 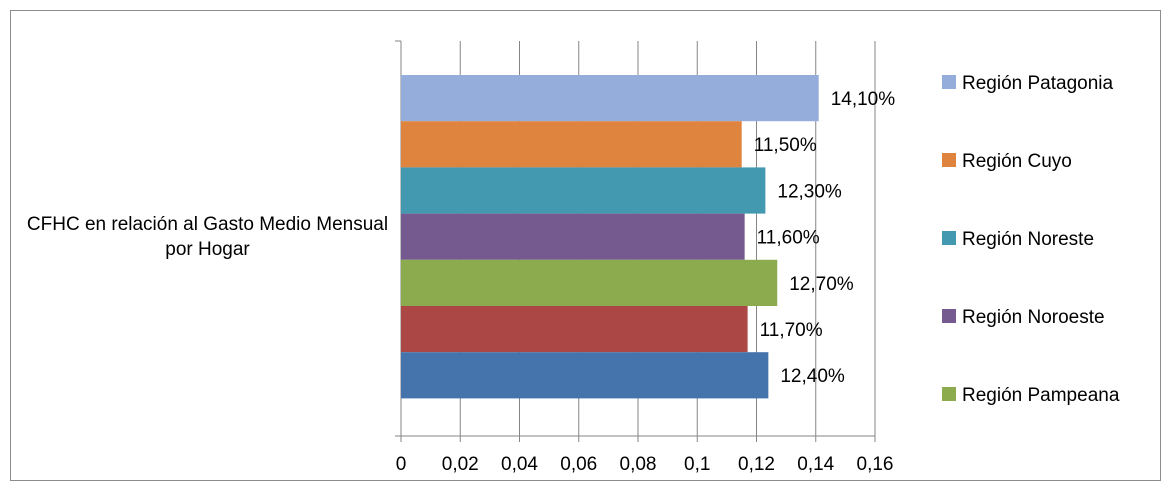 I want to click on data-label: 11,70%, so click(x=791, y=330).